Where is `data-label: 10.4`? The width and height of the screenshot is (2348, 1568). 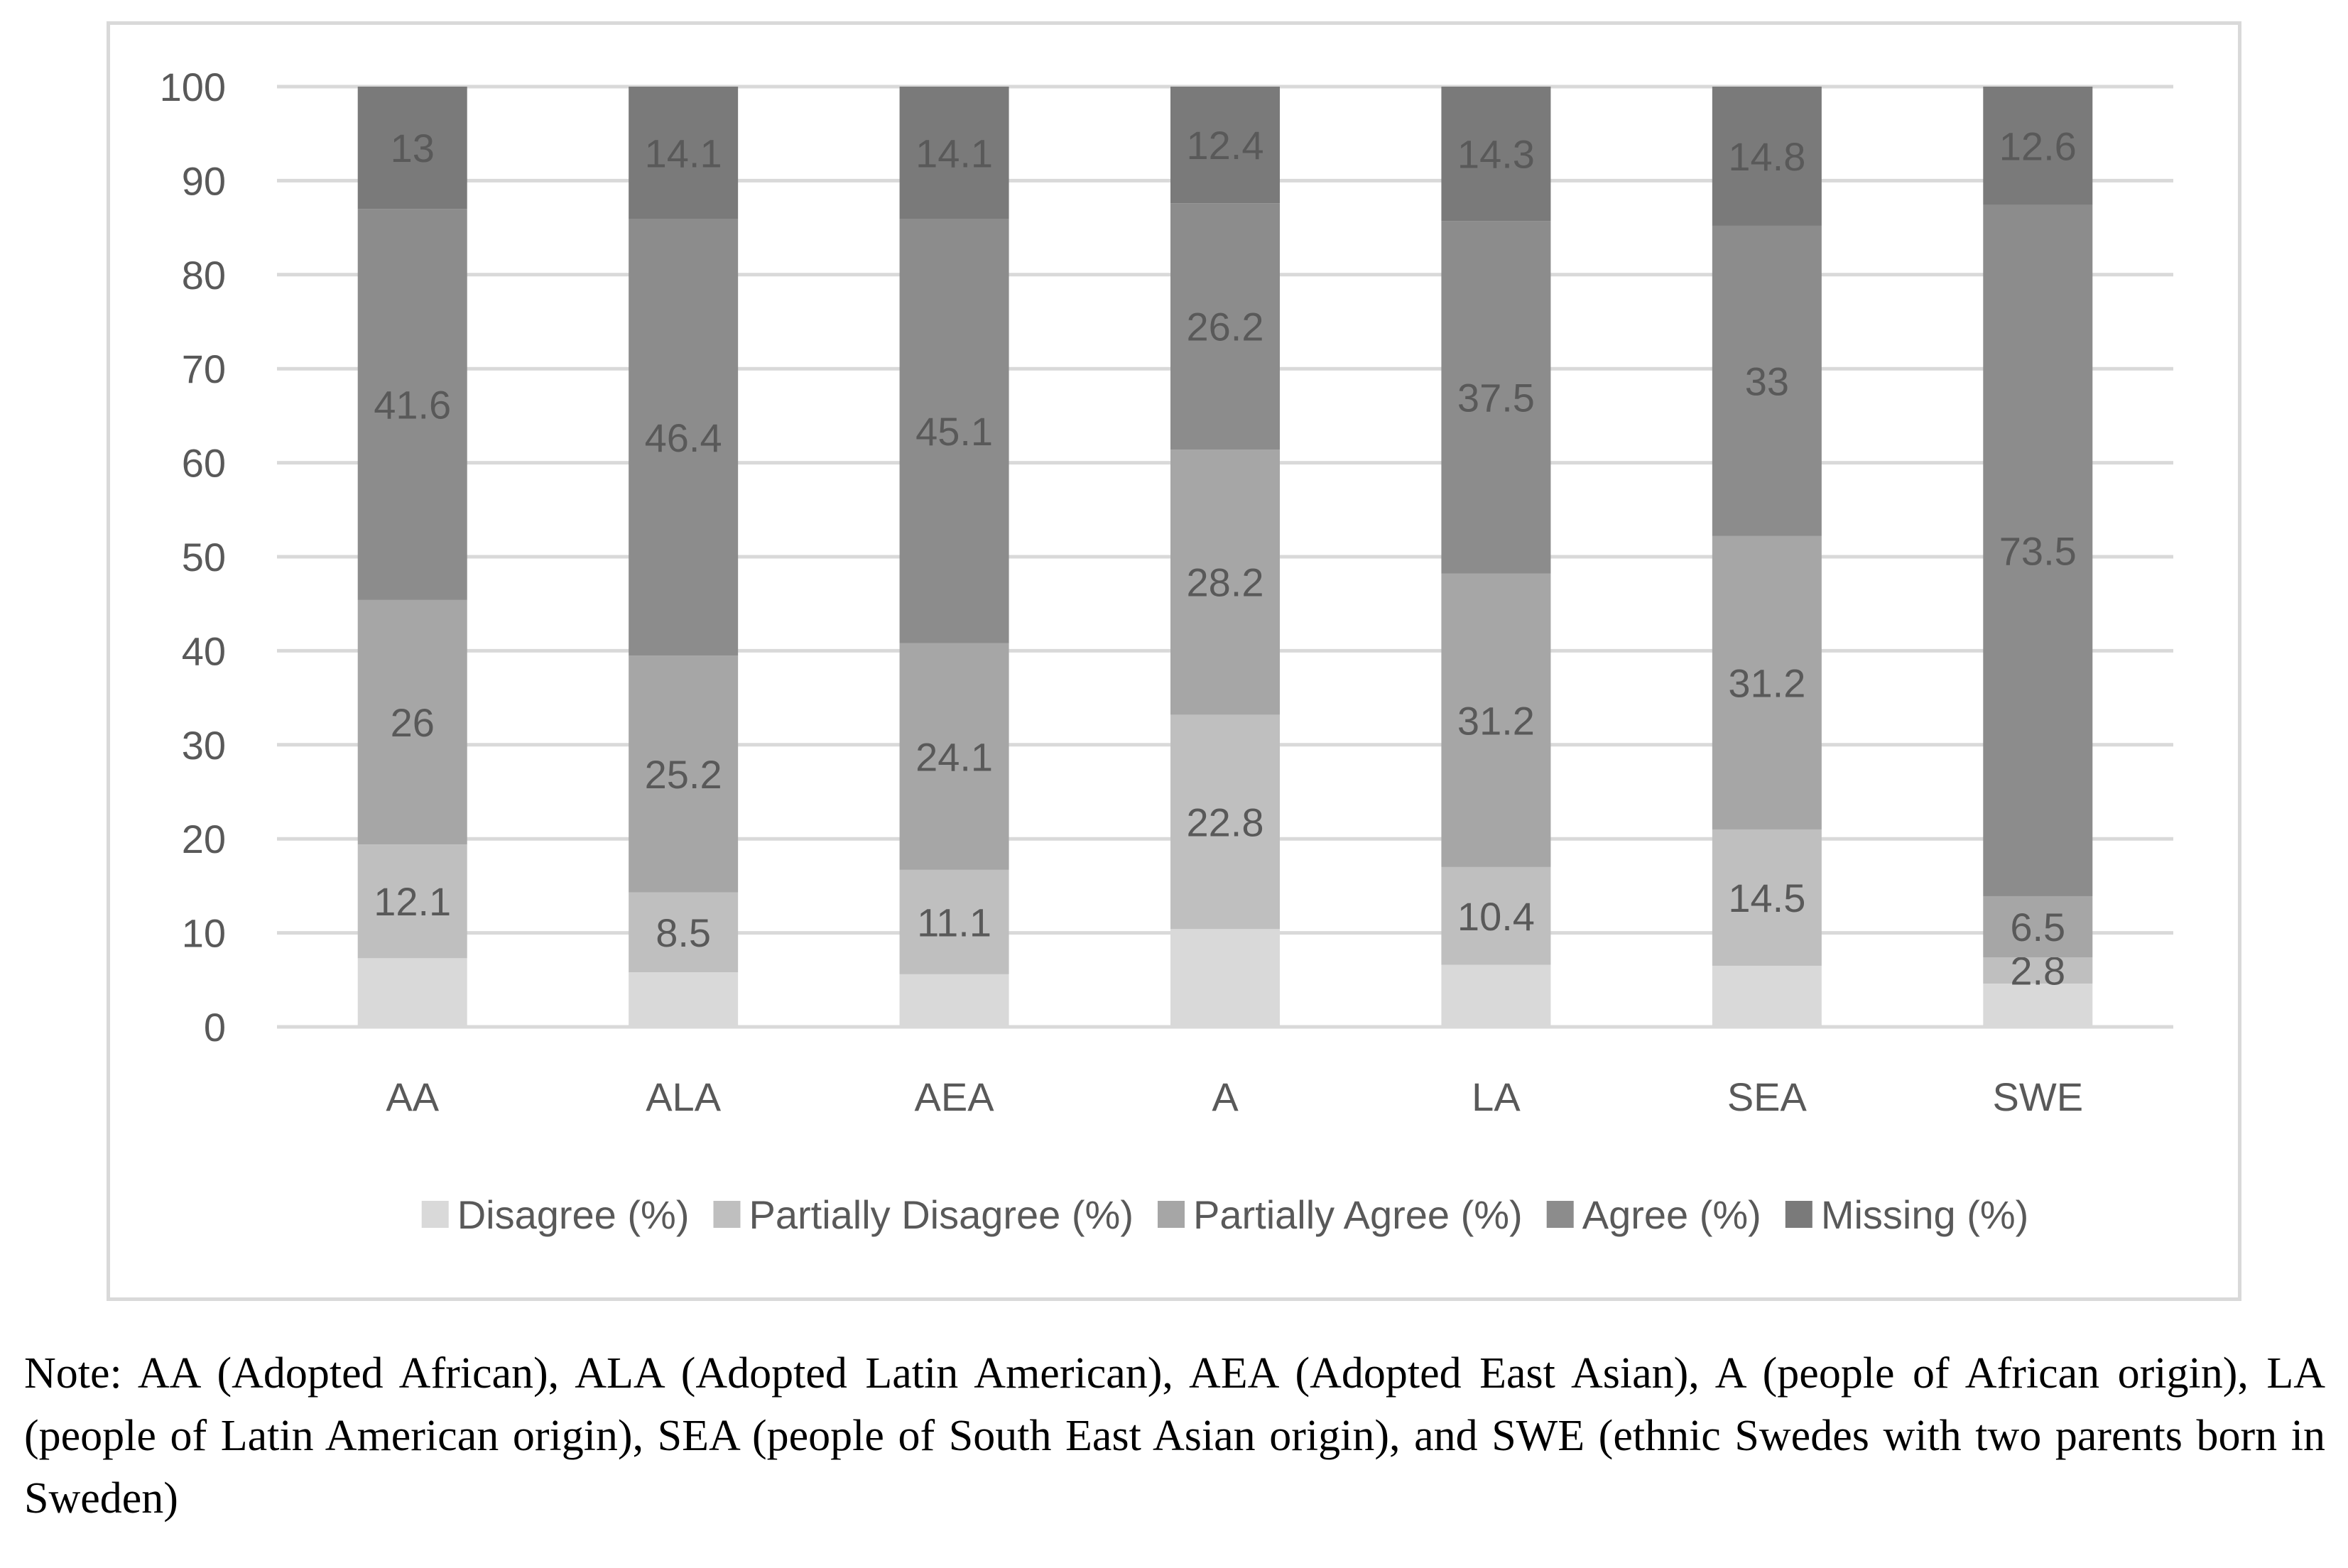
data-label: 10.4 is located at coordinates (1496, 916).